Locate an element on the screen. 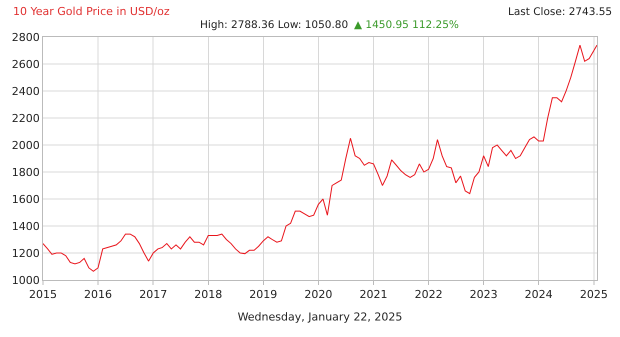 Image resolution: width=620 pixels, height=337 pixels. x-axis-title: Wednesday, January 22, 2025 is located at coordinates (320, 317).